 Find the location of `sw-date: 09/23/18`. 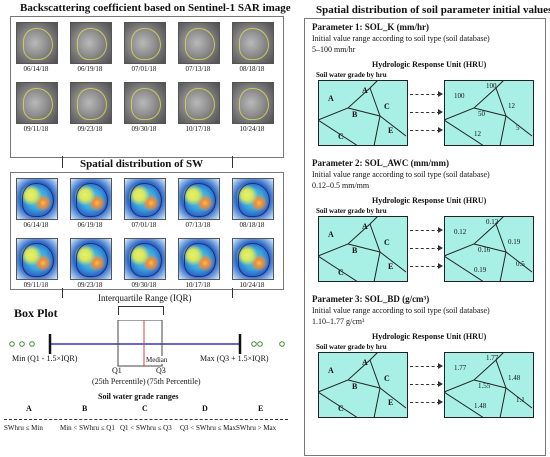

sw-date: 09/23/18 is located at coordinates (90, 285).